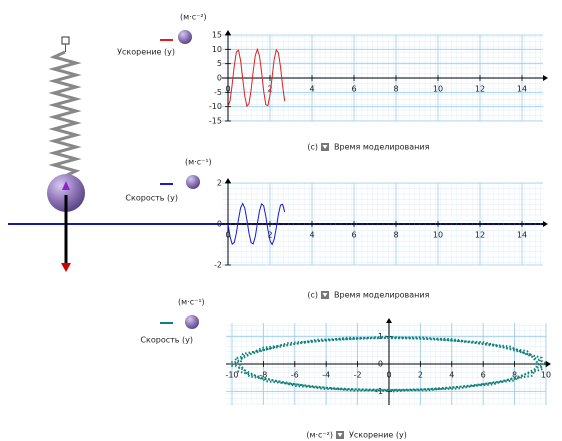 The height and width of the screenshot is (441, 562). What do you see at coordinates (215, 121) in the screenshot?
I see `y-tick-label: -15` at bounding box center [215, 121].